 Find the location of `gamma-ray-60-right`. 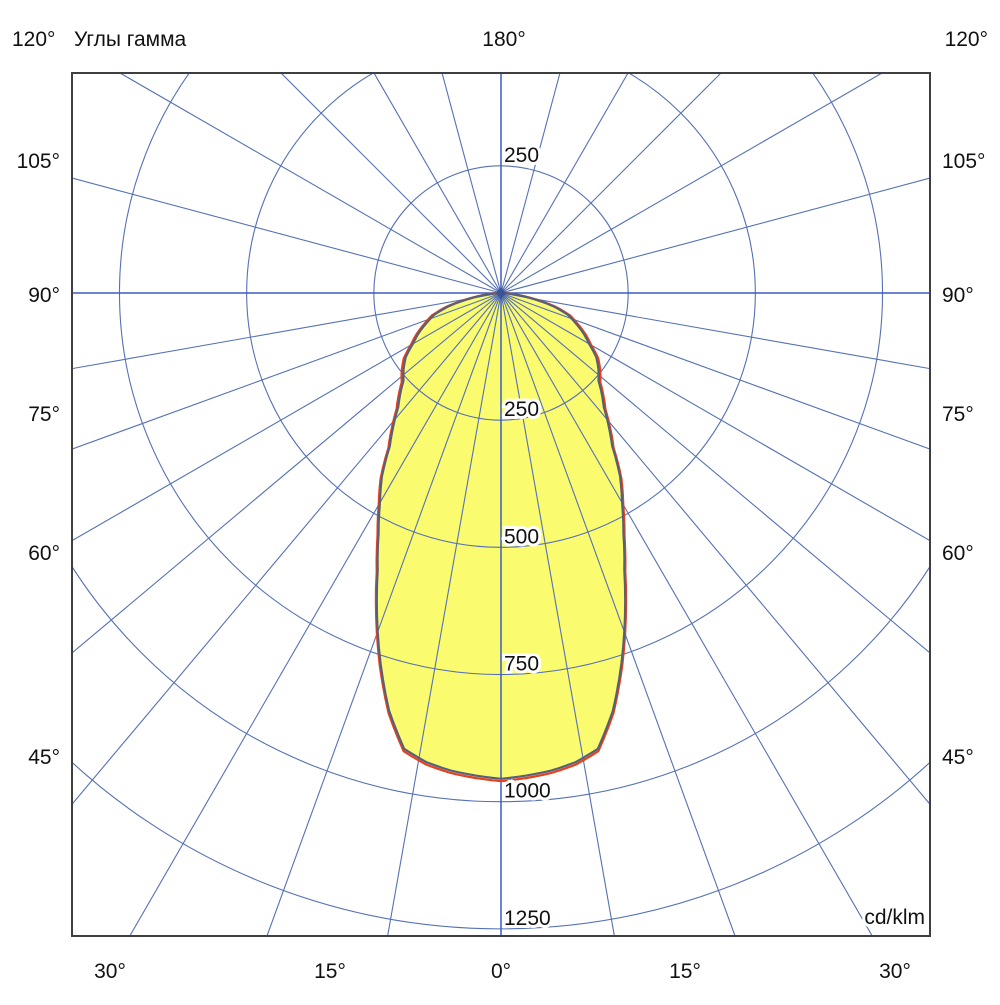

gamma-ray-60-right is located at coordinates (715, 417).